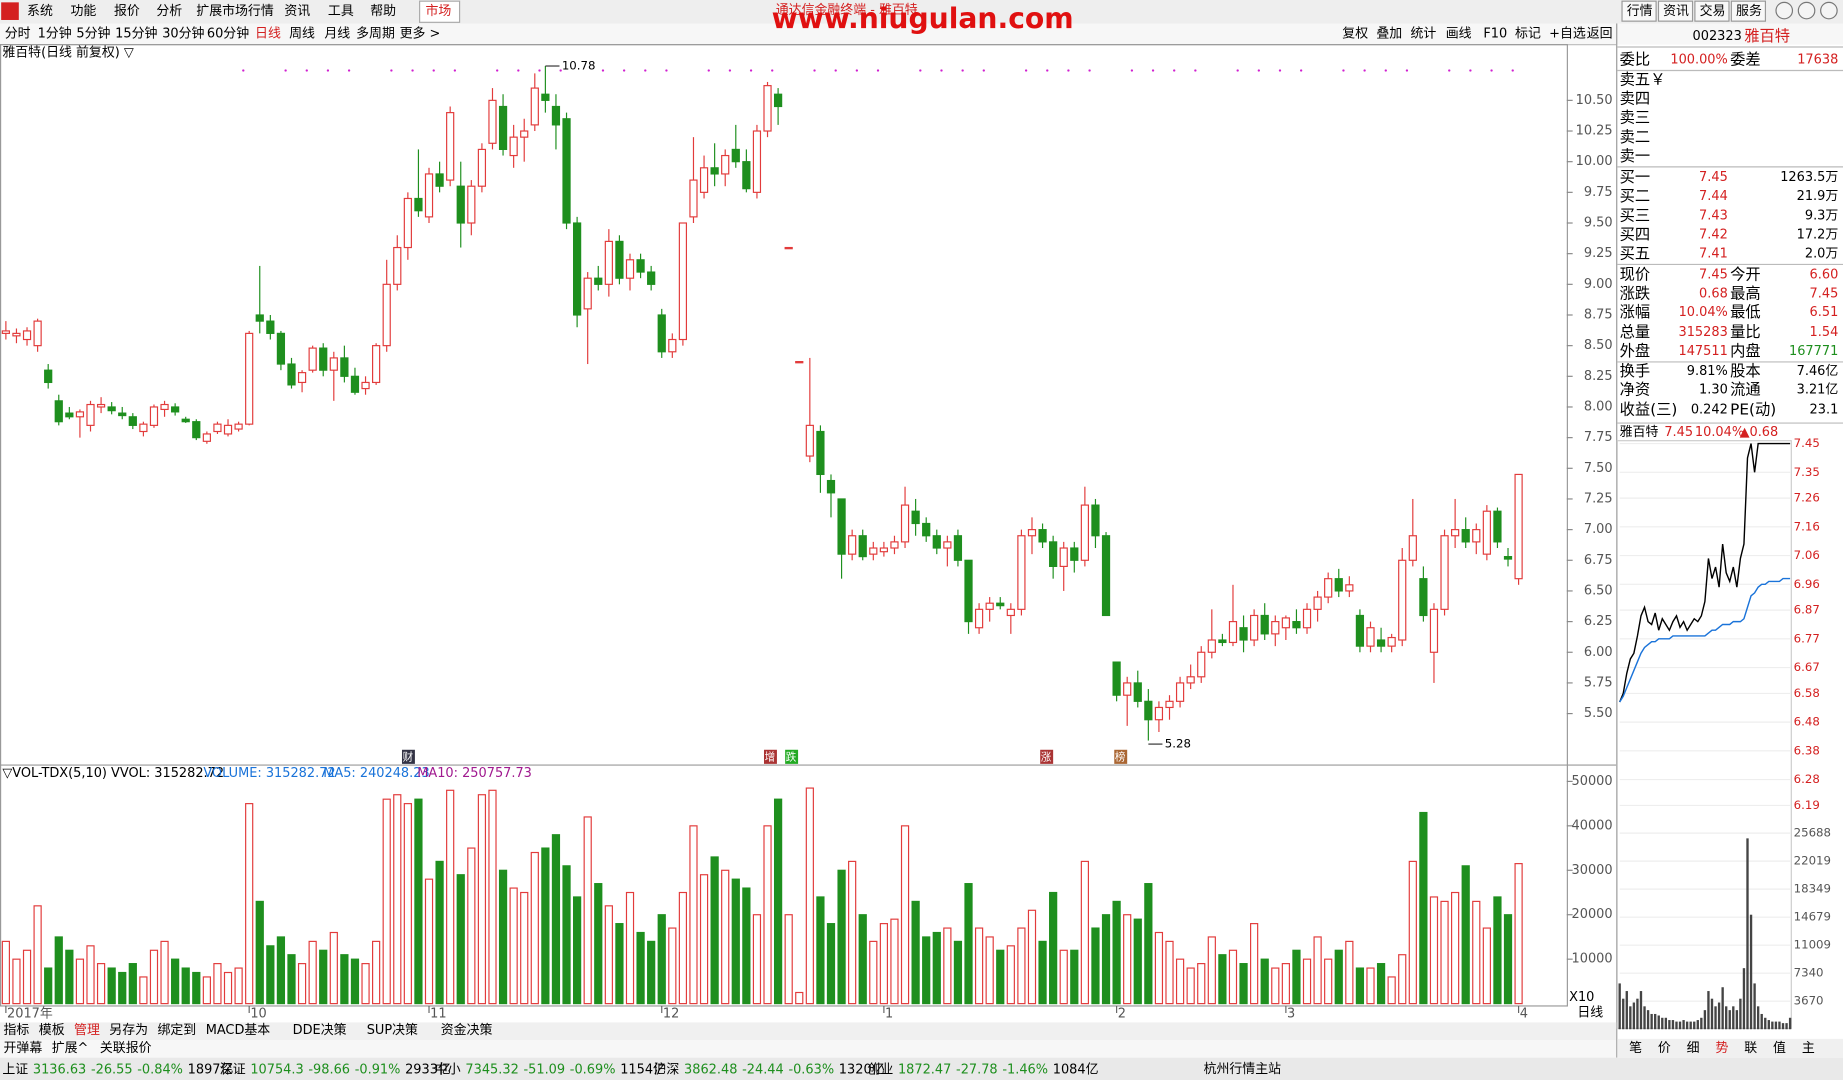  Describe the element at coordinates (23, 1048) in the screenshot. I see `bottom-tab: 开弹幕` at that location.